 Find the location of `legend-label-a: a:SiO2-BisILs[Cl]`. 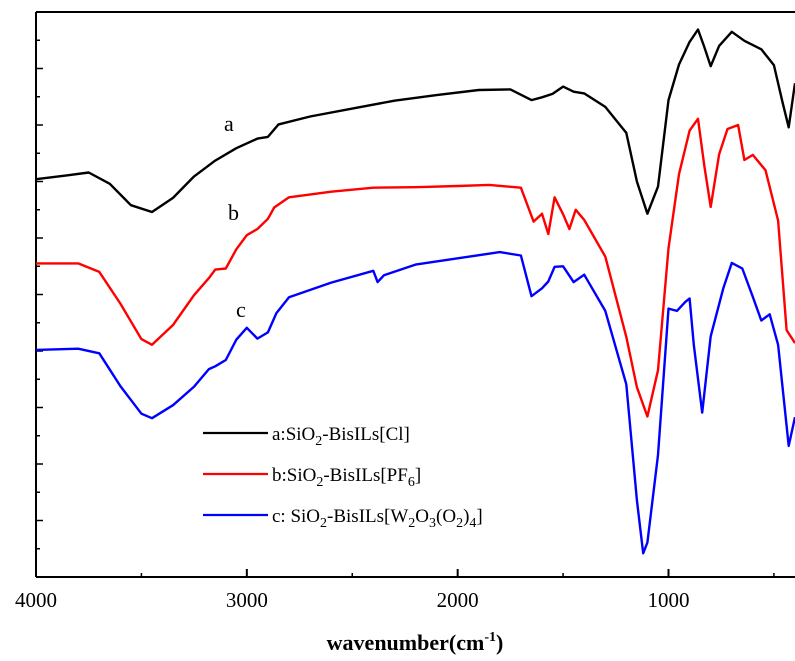

legend-label-a: a:SiO2-BisILs[Cl] is located at coordinates (341, 436).